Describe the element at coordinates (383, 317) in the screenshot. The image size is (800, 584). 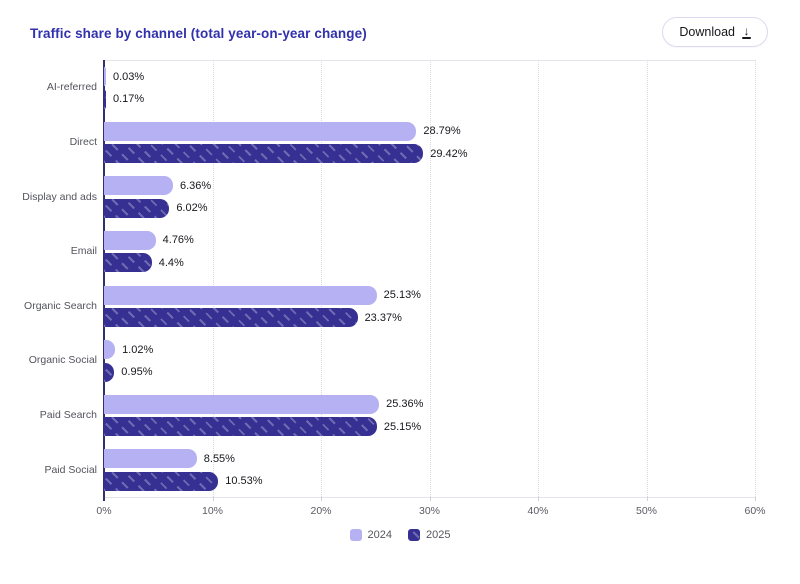
I see `bar-value-label: 23.37%` at that location.